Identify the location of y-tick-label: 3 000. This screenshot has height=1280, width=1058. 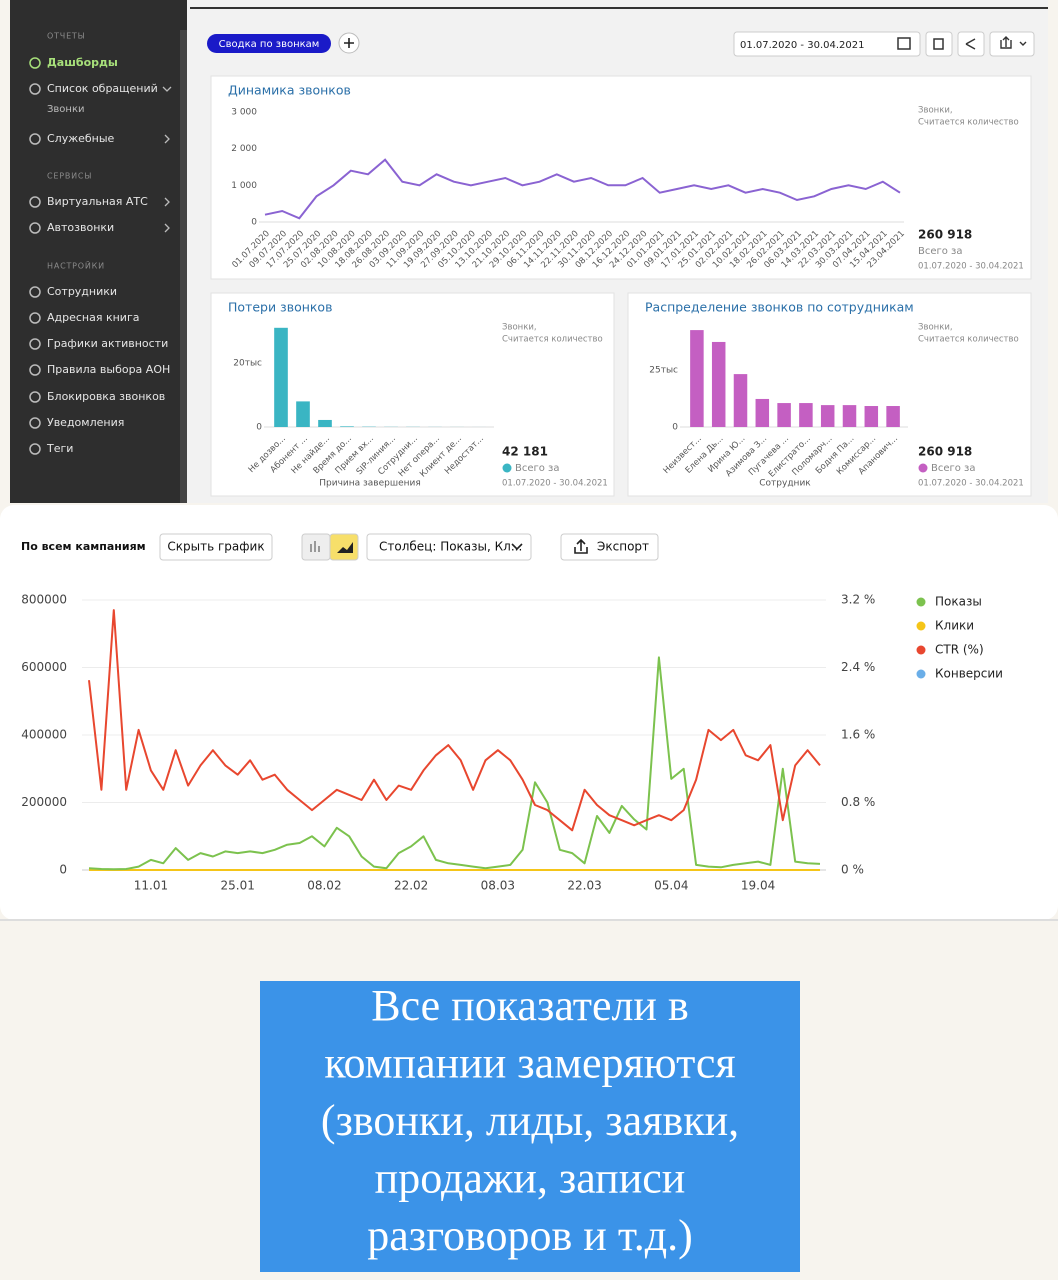
(244, 113).